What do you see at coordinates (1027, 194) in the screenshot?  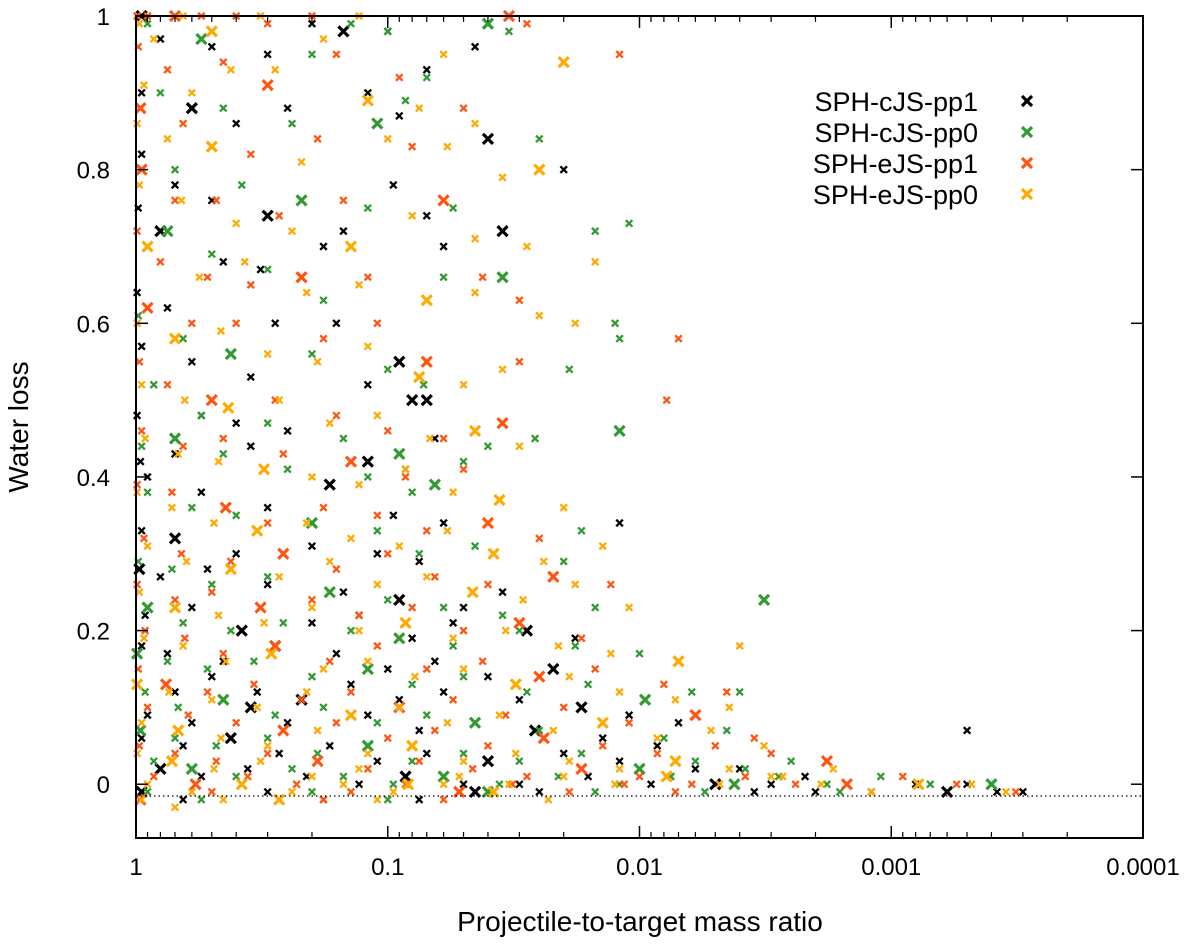 I see `legend-marker` at bounding box center [1027, 194].